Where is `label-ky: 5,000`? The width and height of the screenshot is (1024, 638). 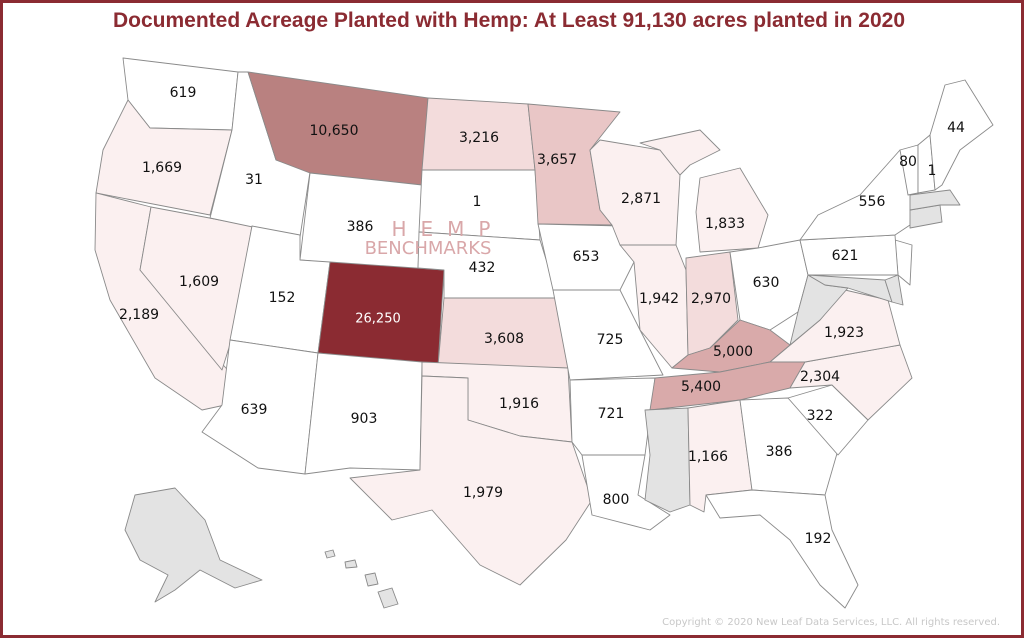
label-ky: 5,000 is located at coordinates (733, 352).